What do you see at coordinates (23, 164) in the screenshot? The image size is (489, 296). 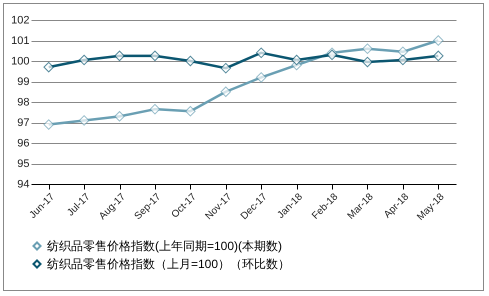 I see `y-tick-label: 95` at bounding box center [23, 164].